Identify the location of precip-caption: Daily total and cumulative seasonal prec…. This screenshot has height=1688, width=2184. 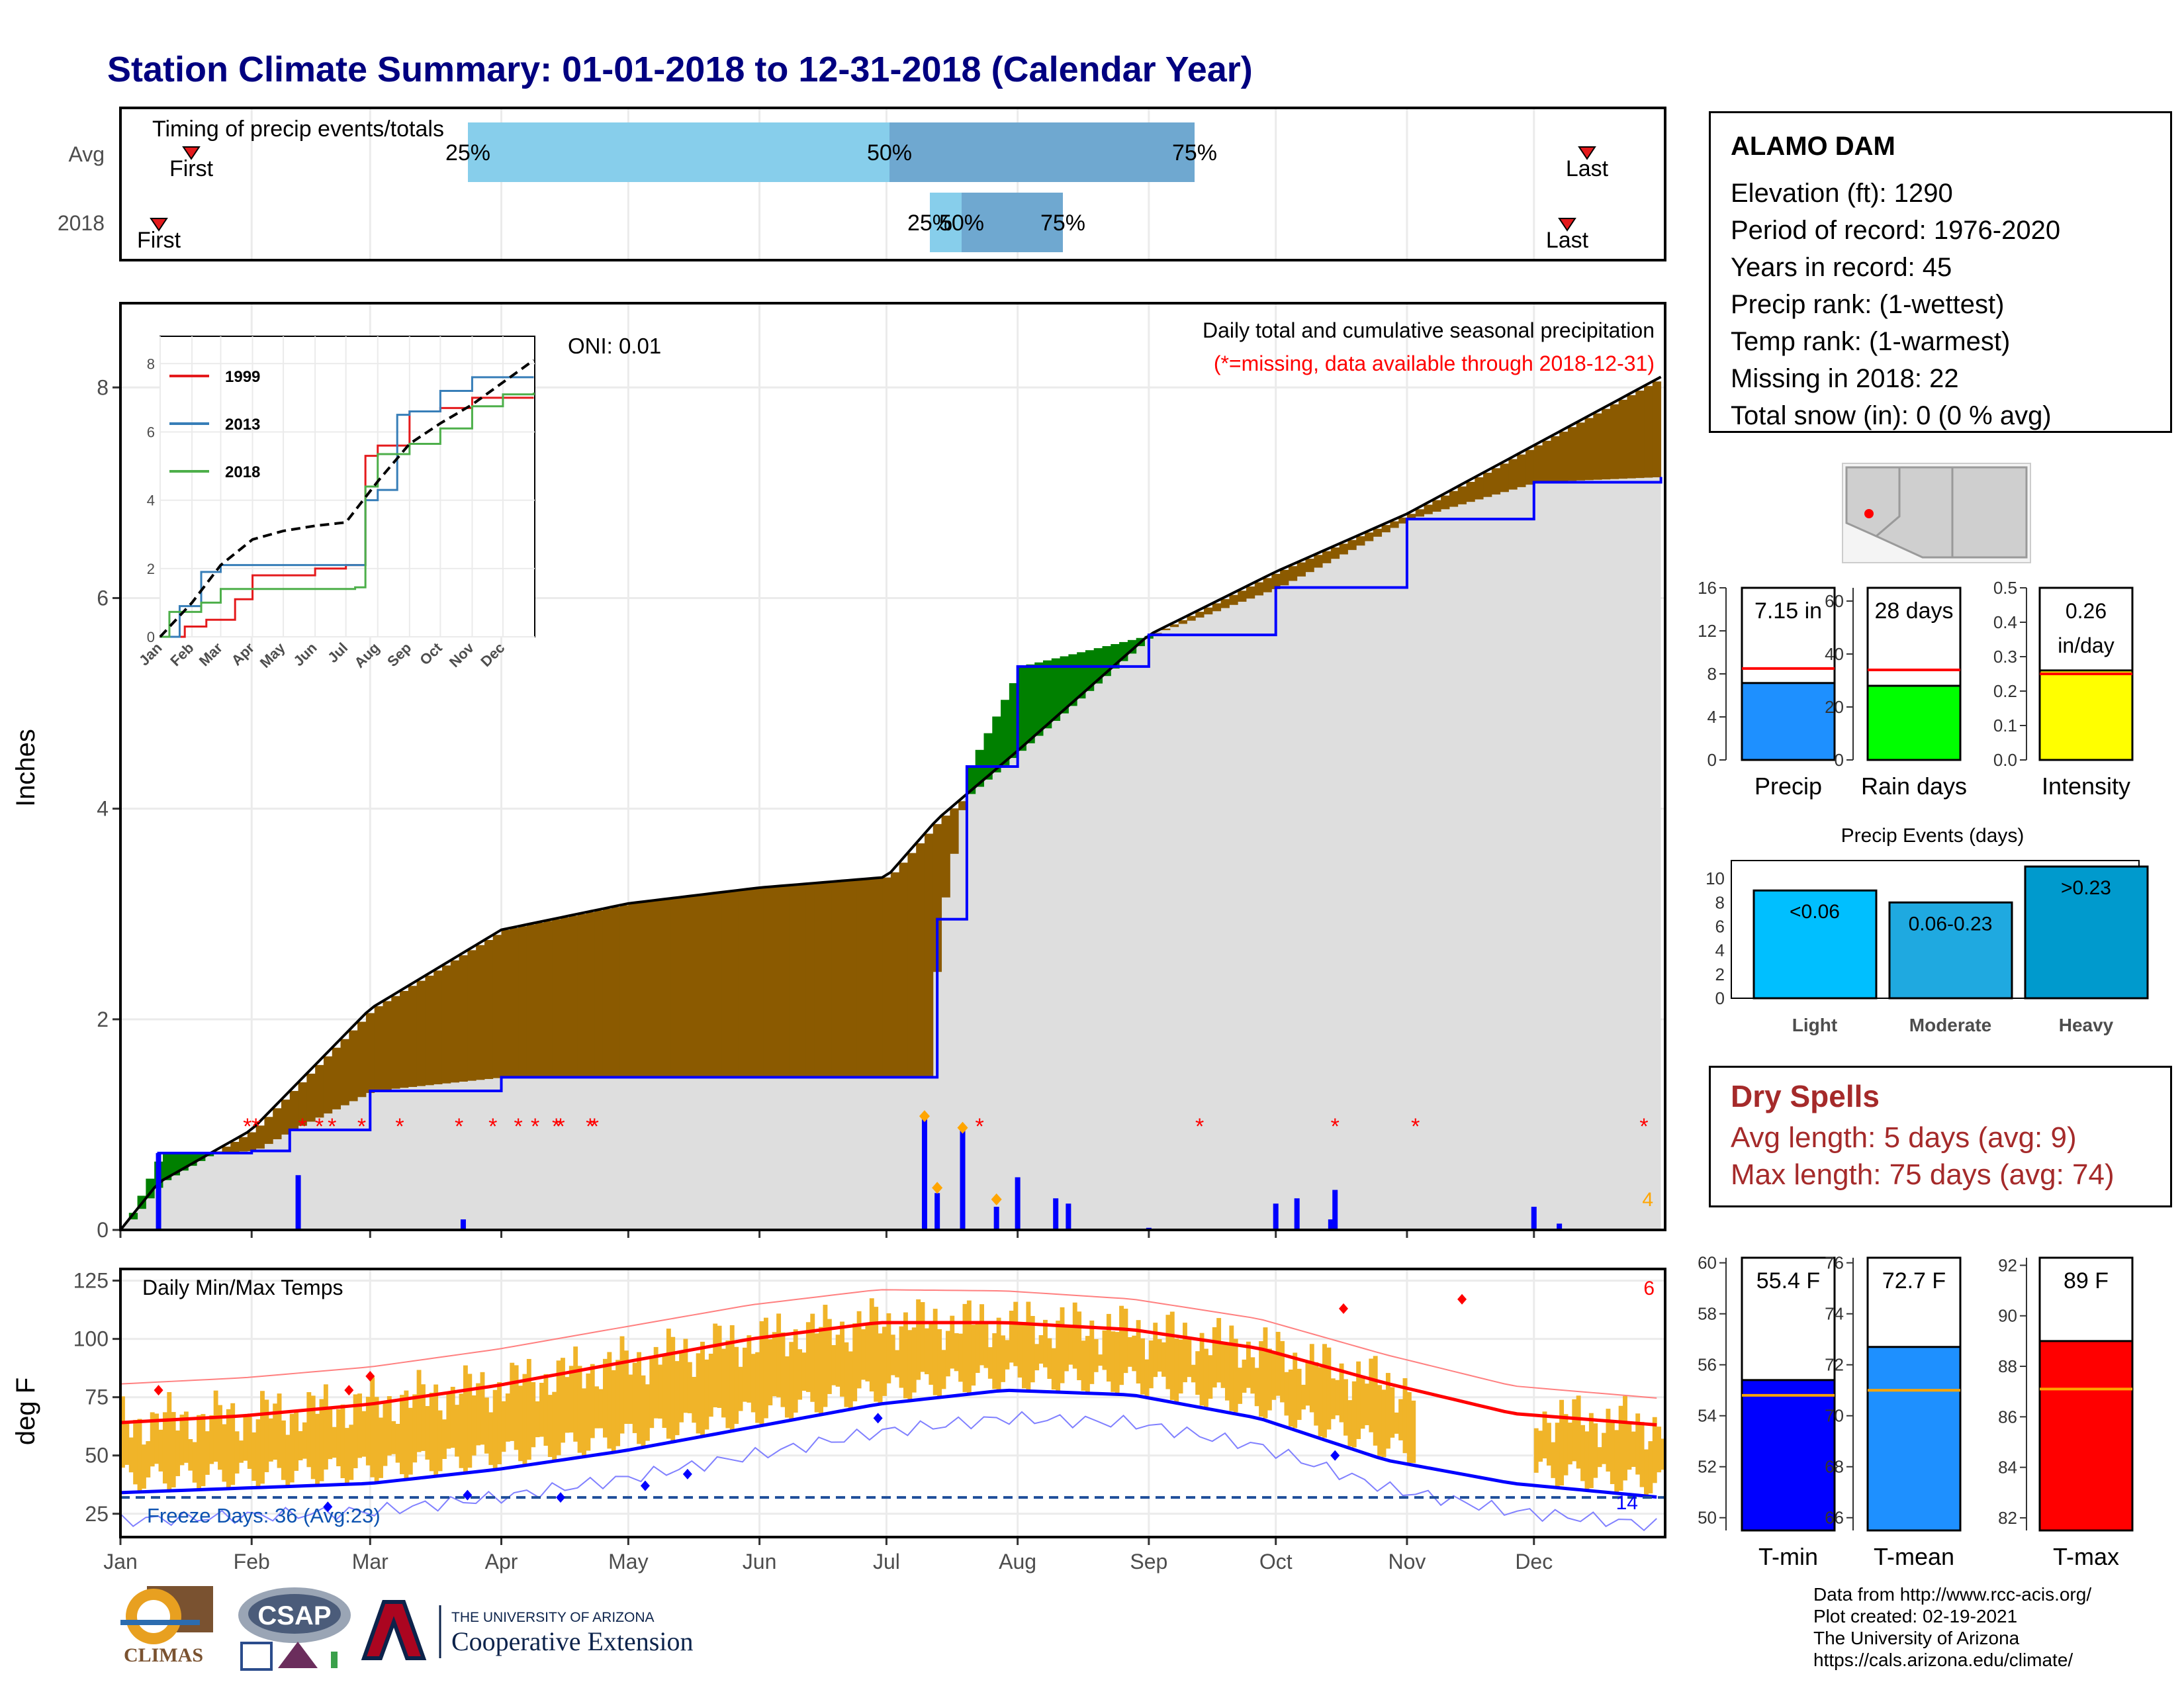
(1429, 330).